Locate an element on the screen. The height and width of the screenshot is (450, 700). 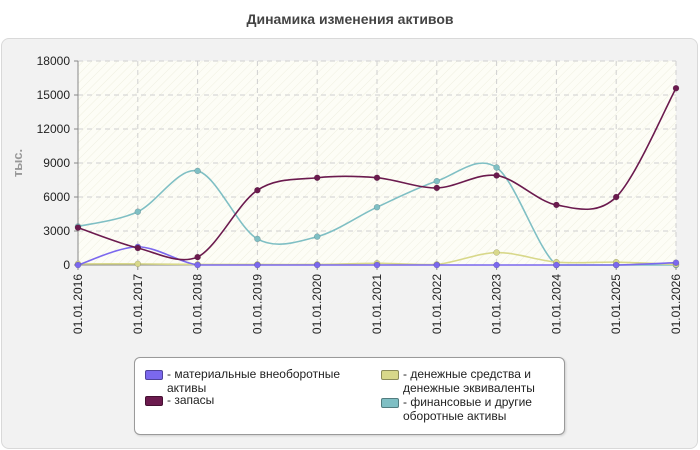
x-tick-label: 01.01.2026 is located at coordinates (676, 304).